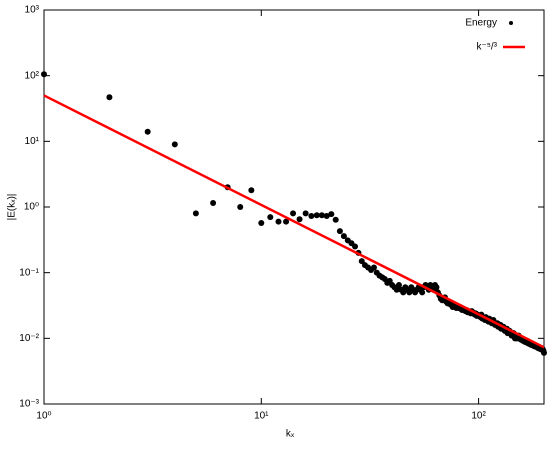  What do you see at coordinates (481, 23) in the screenshot?
I see `legend-label: Energy` at bounding box center [481, 23].